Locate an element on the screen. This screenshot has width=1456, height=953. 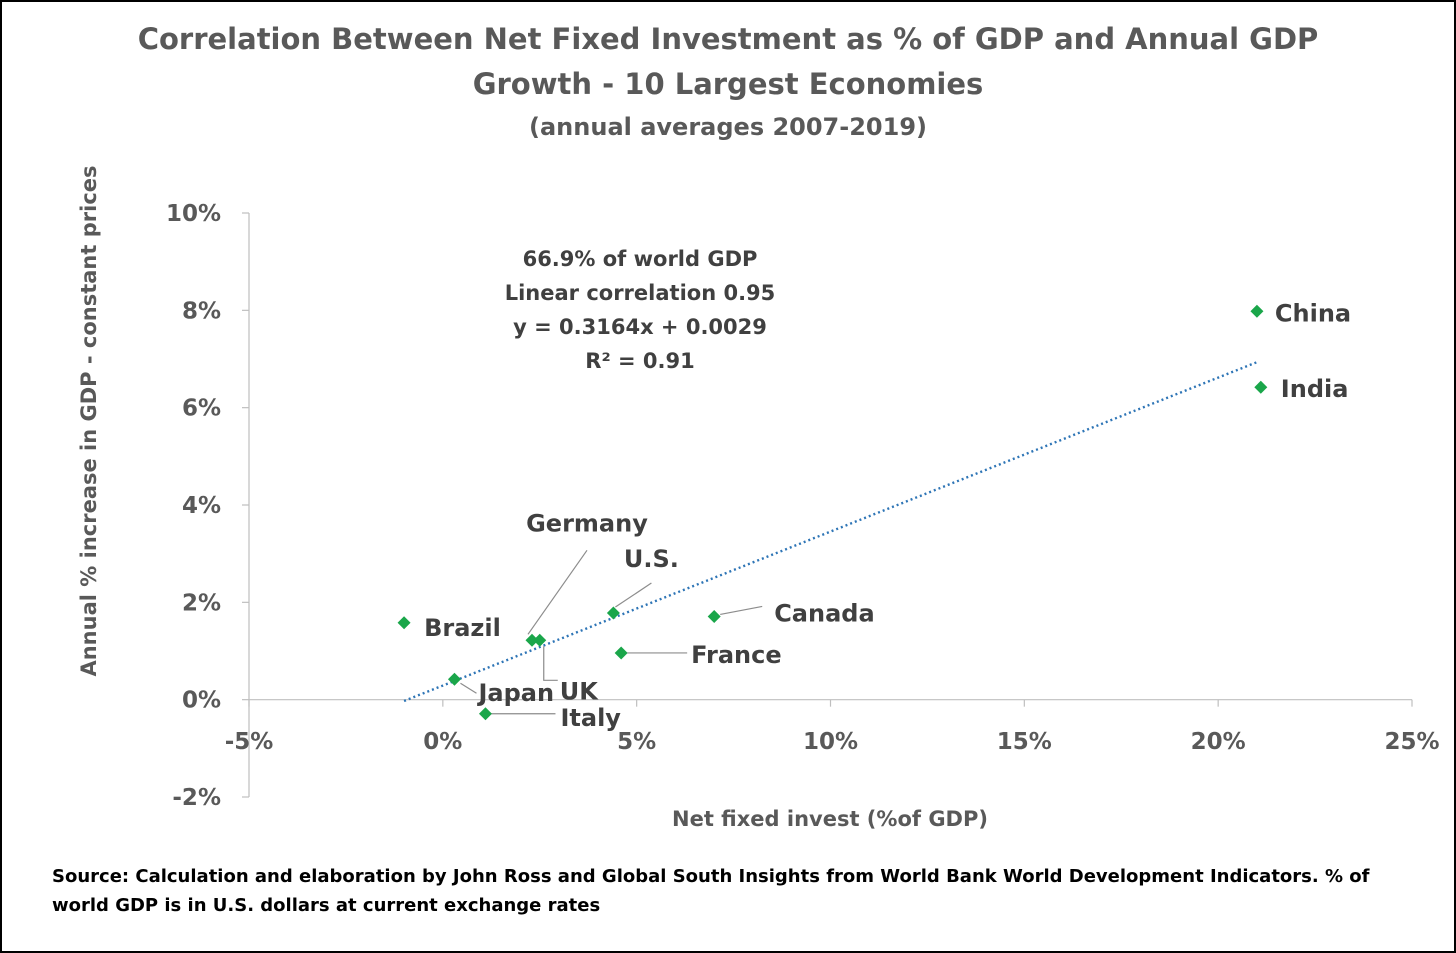
marker-uk is located at coordinates (540, 640).